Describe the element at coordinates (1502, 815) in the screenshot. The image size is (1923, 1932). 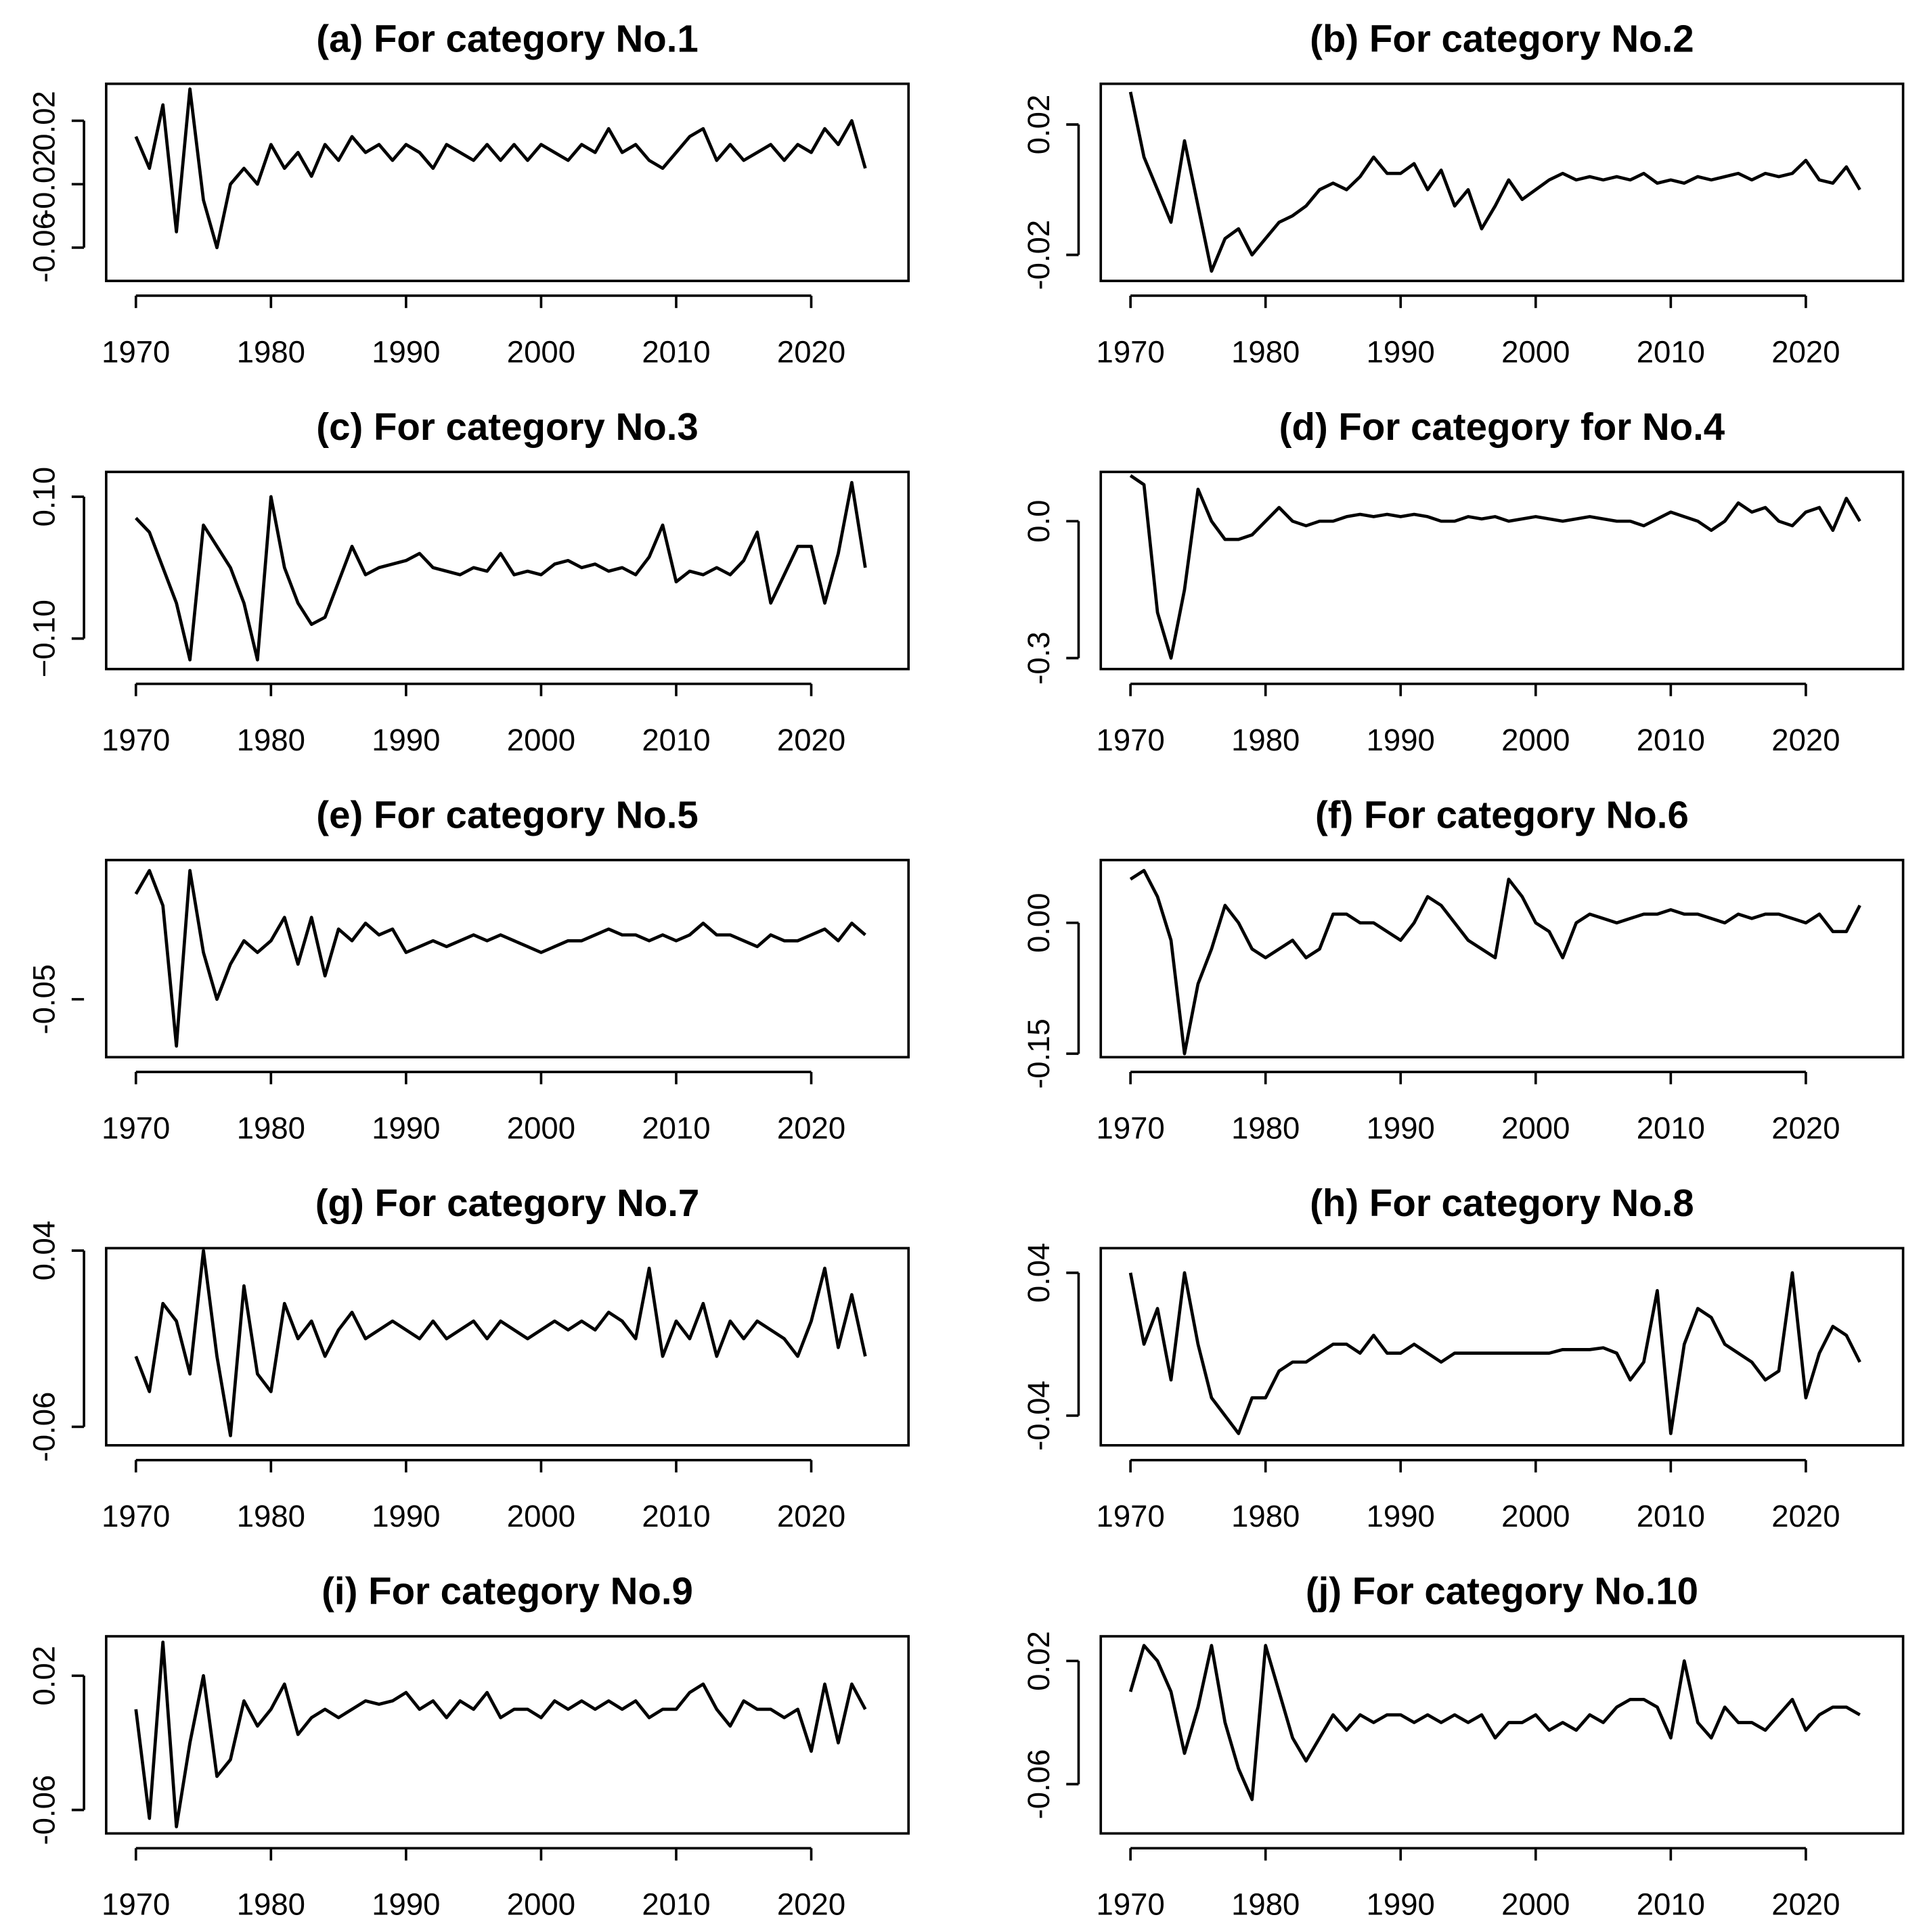
I see `panel-title: (f) For category No.6` at that location.